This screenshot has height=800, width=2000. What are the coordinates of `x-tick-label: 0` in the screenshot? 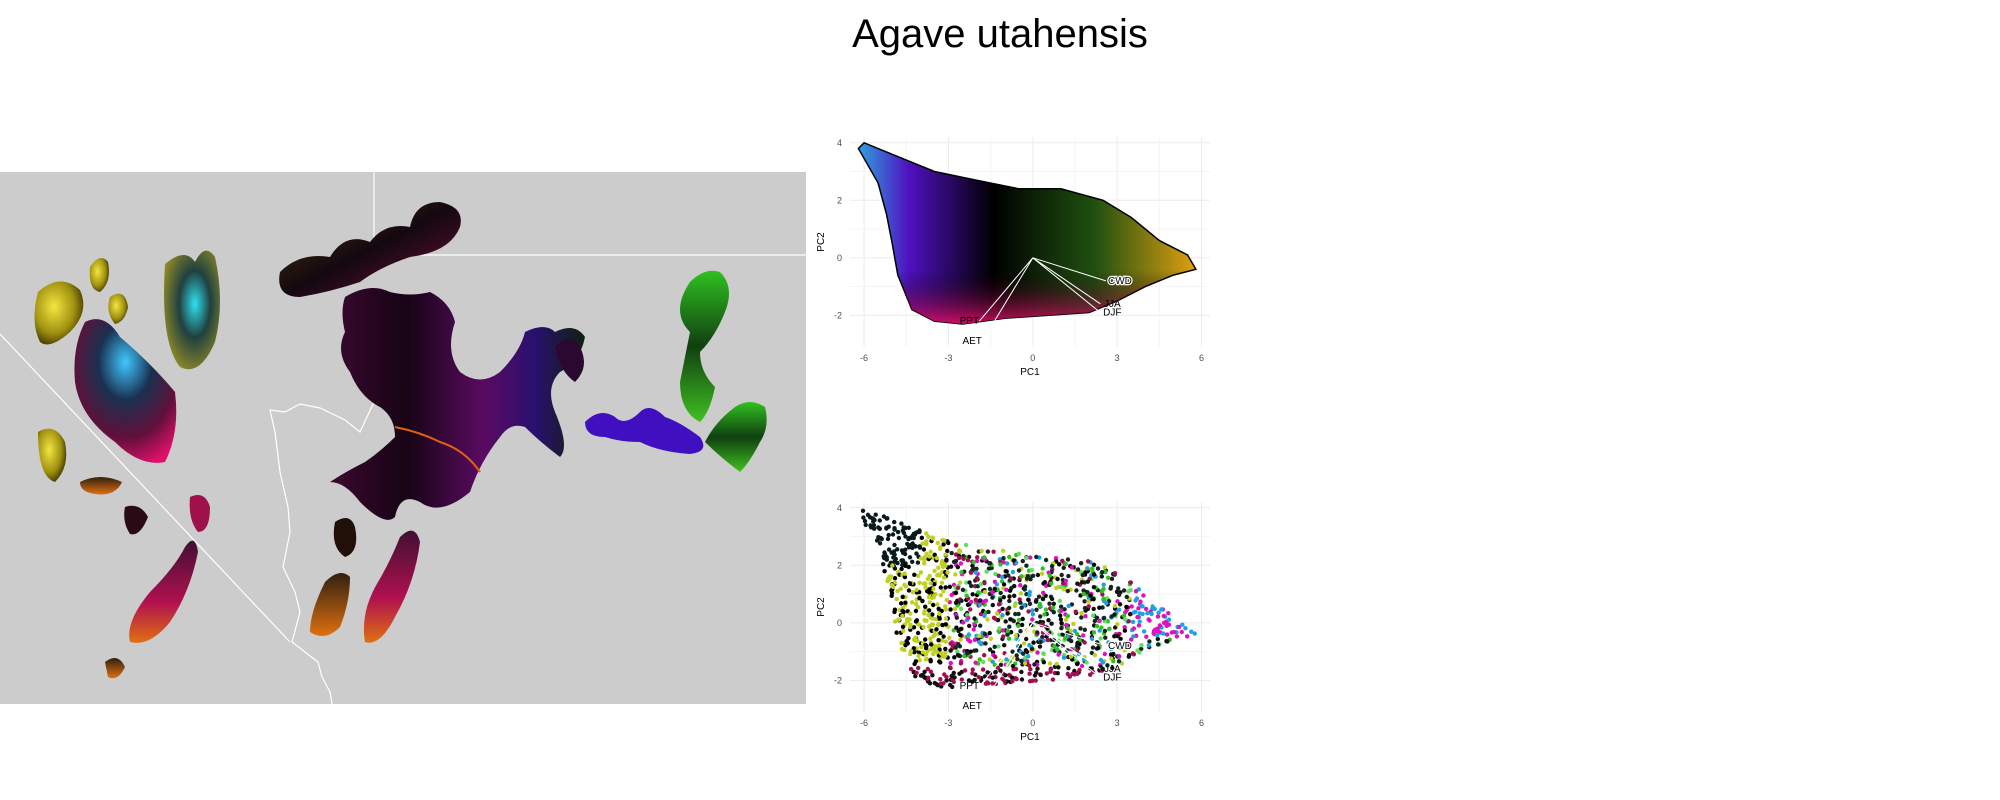 It's located at (1032, 358).